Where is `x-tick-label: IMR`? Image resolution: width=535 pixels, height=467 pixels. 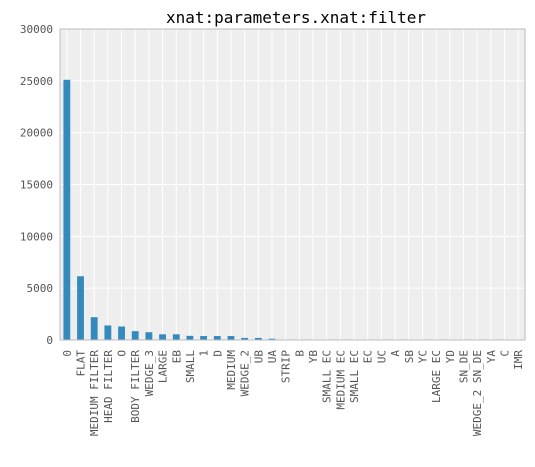 x-tick-label: IMR is located at coordinates (518, 360).